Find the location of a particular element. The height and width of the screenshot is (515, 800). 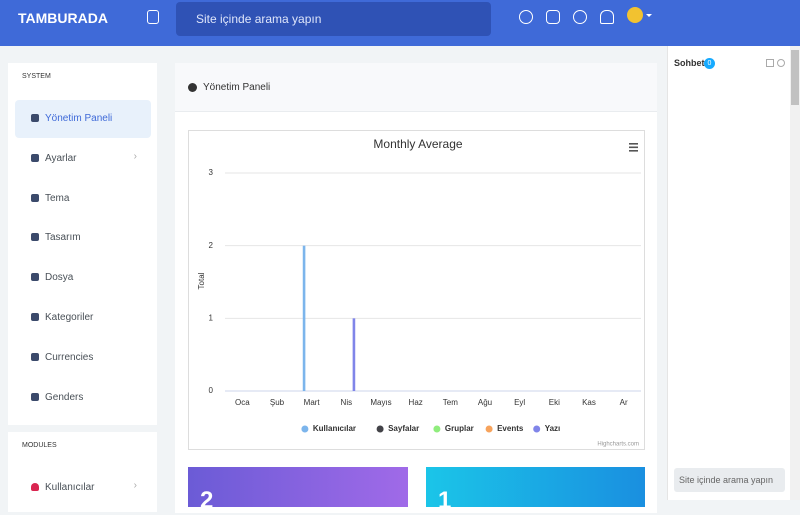

chat-edit-icon is located at coordinates (770, 63).